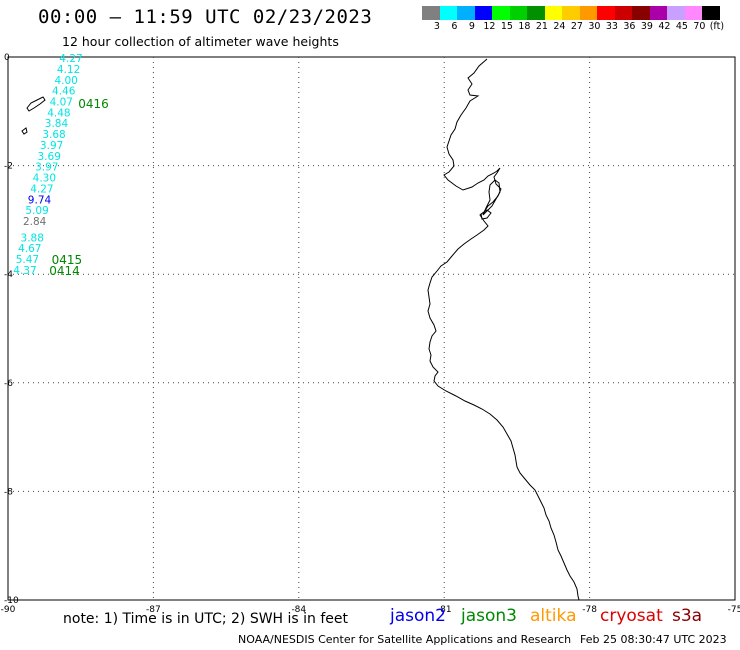 This screenshot has width=740, height=650. Describe the element at coordinates (717, 26) in the screenshot. I see `color-scale-label: (ft)` at that location.